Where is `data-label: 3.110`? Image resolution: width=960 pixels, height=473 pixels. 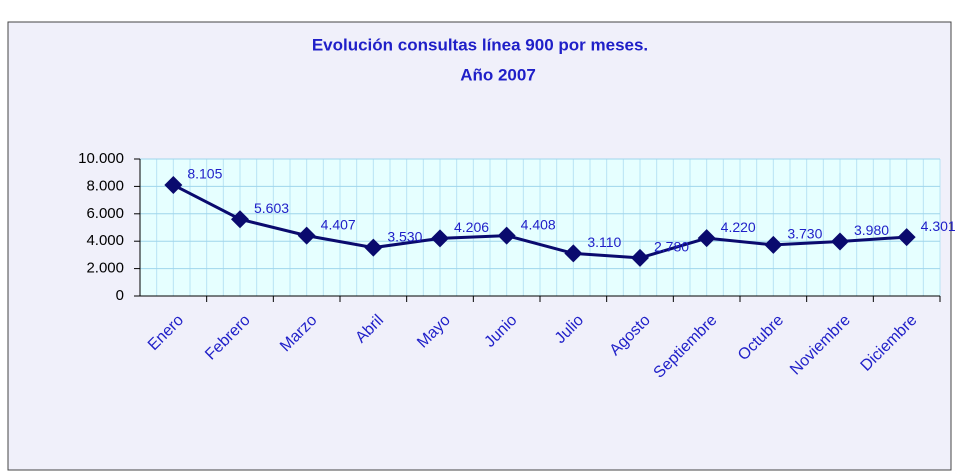 data-label: 3.110 is located at coordinates (604, 242).